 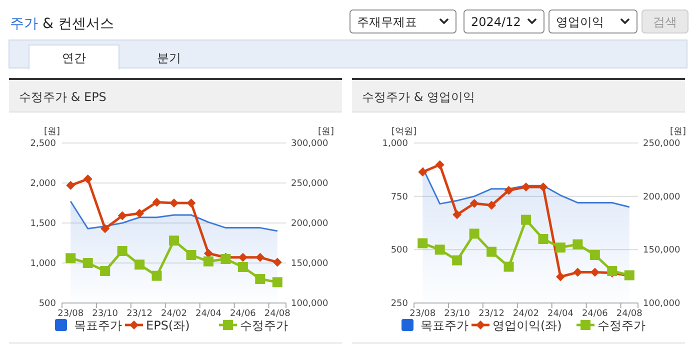 What do you see at coordinates (52, 132) in the screenshot?
I see `y-axis-title: [원]` at bounding box center [52, 132].